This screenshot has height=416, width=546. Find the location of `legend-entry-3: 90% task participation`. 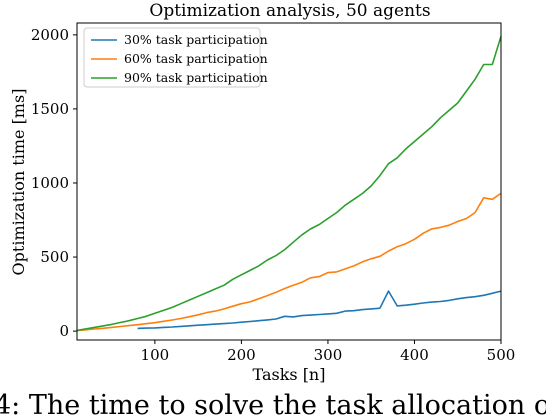

legend-entry-3: 90% task participation is located at coordinates (196, 77).